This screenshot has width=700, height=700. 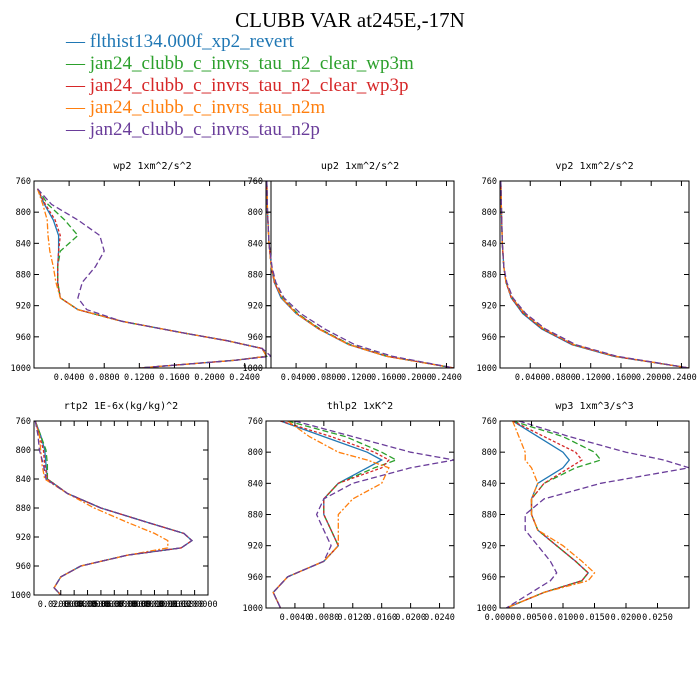 What do you see at coordinates (74, 605) in the screenshot?
I see `x-tick-label: 0.0300000` at bounding box center [74, 605].